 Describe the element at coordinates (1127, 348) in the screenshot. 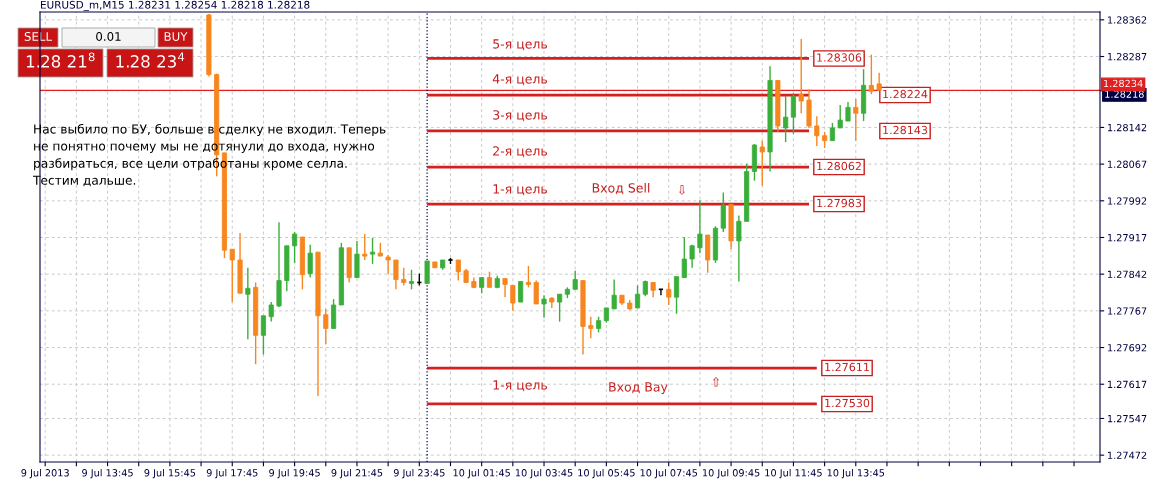

I see `y-tick-label: 1.27692` at that location.